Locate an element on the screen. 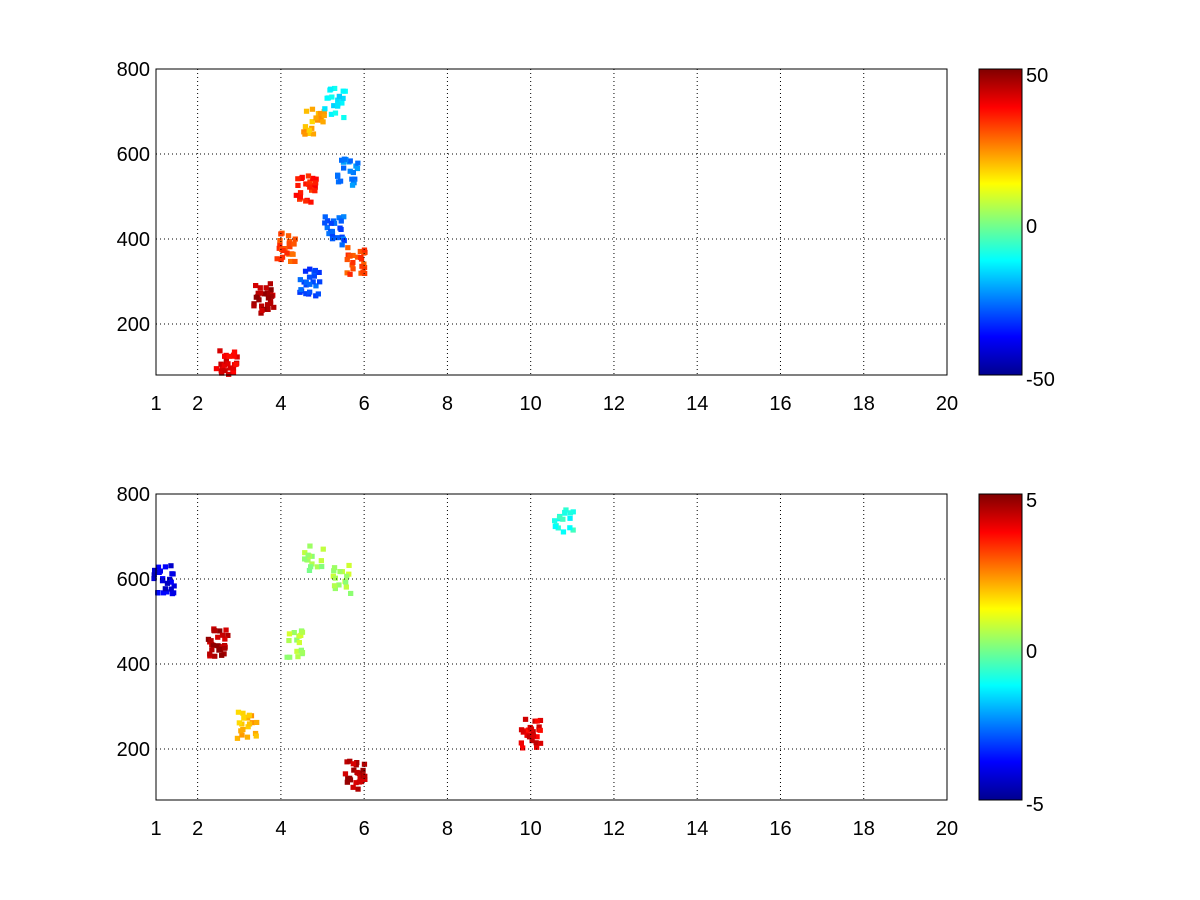 The width and height of the screenshot is (1200, 900). y-tick-label: 600 is located at coordinates (133, 155).